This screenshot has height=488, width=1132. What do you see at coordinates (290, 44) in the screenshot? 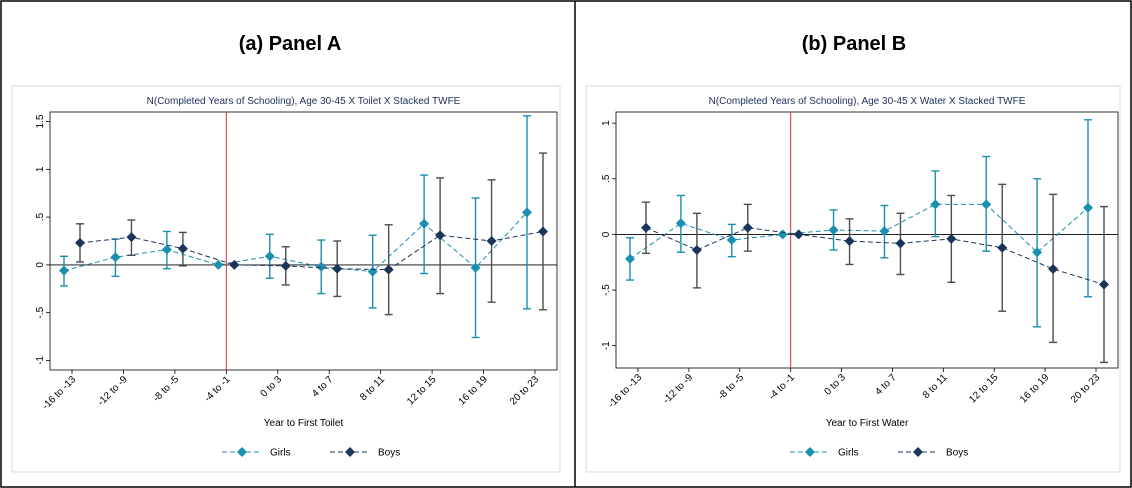
I see `panel-a-title: (a) Panel A` at bounding box center [290, 44].